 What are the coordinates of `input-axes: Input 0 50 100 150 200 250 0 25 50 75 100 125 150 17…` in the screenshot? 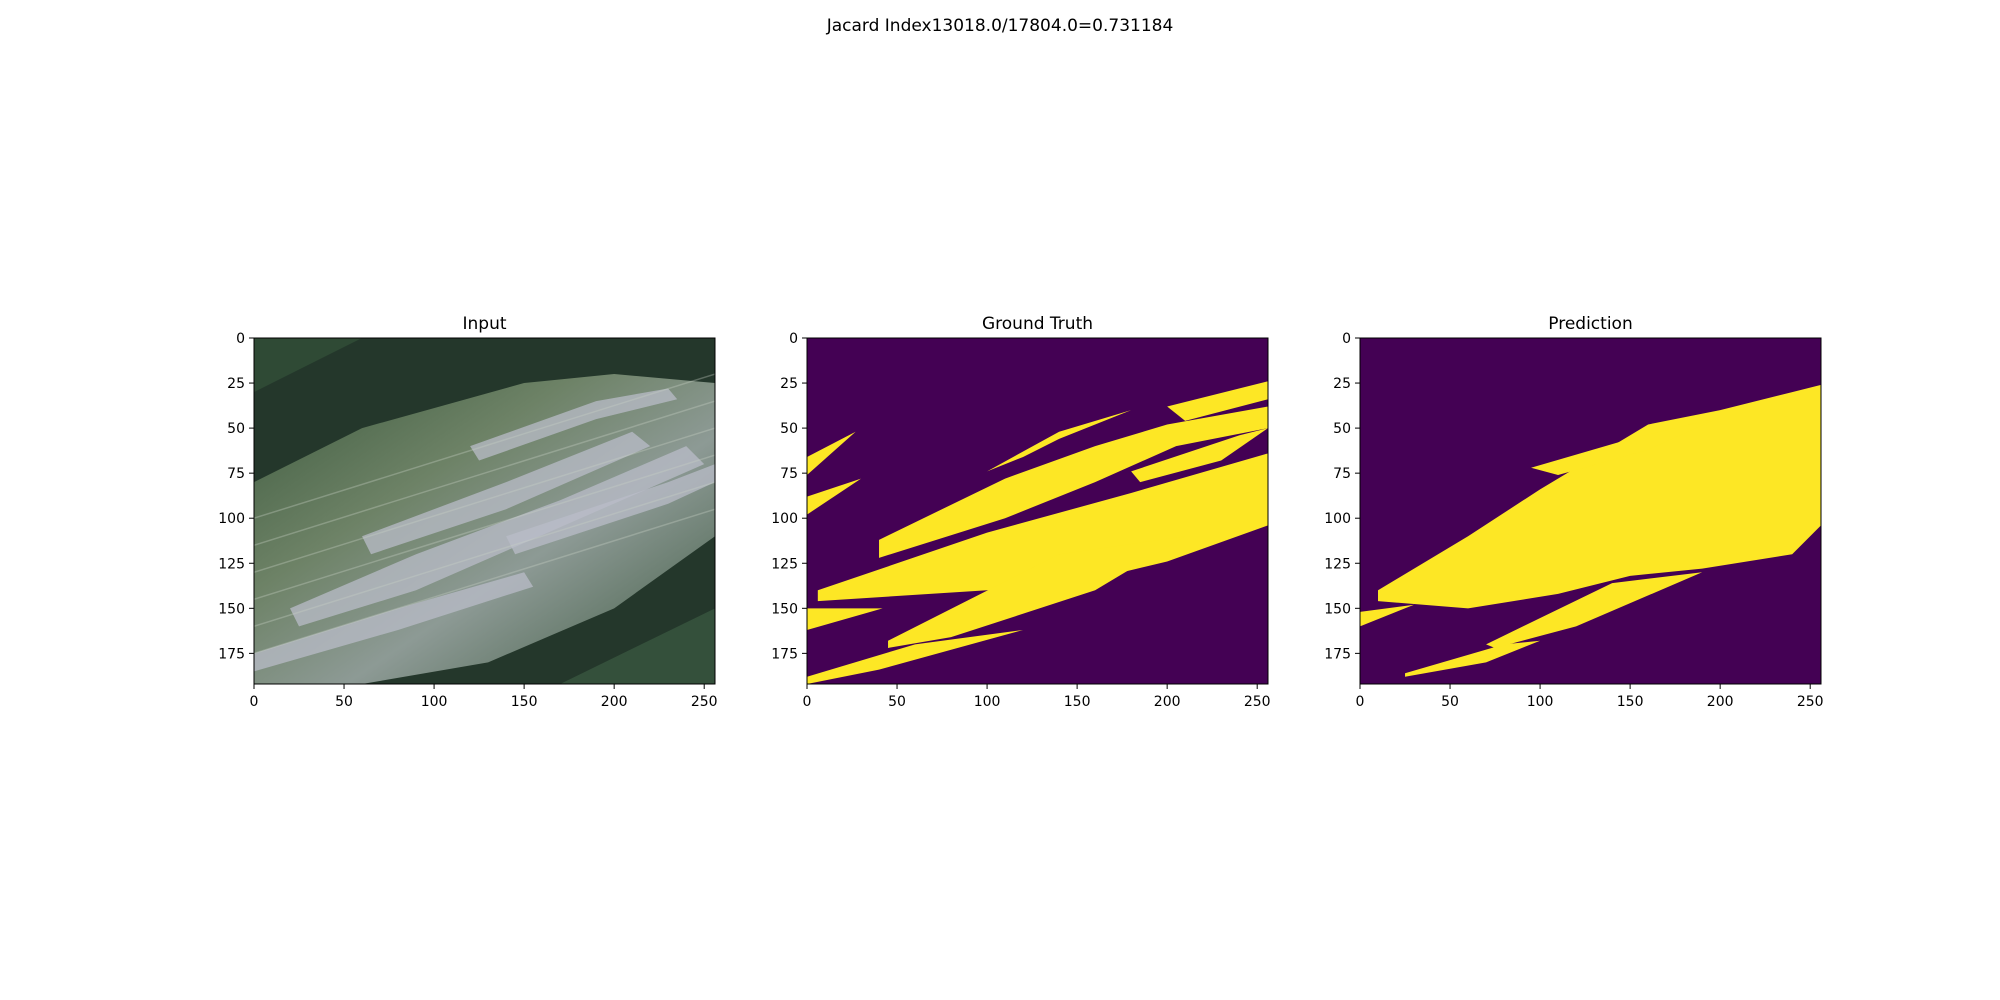 It's located at (467, 512).